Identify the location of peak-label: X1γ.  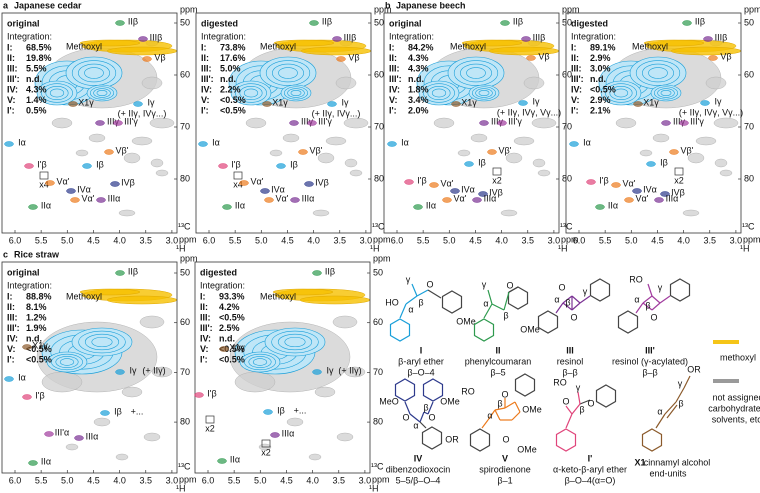
(469, 102).